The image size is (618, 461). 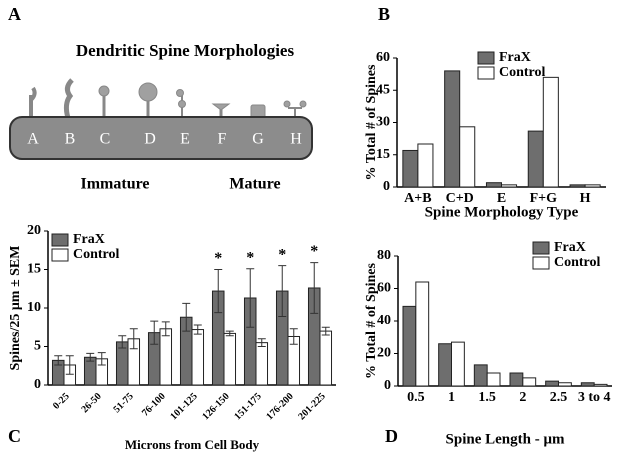 I want to click on group-label: Mature, so click(x=254, y=184).